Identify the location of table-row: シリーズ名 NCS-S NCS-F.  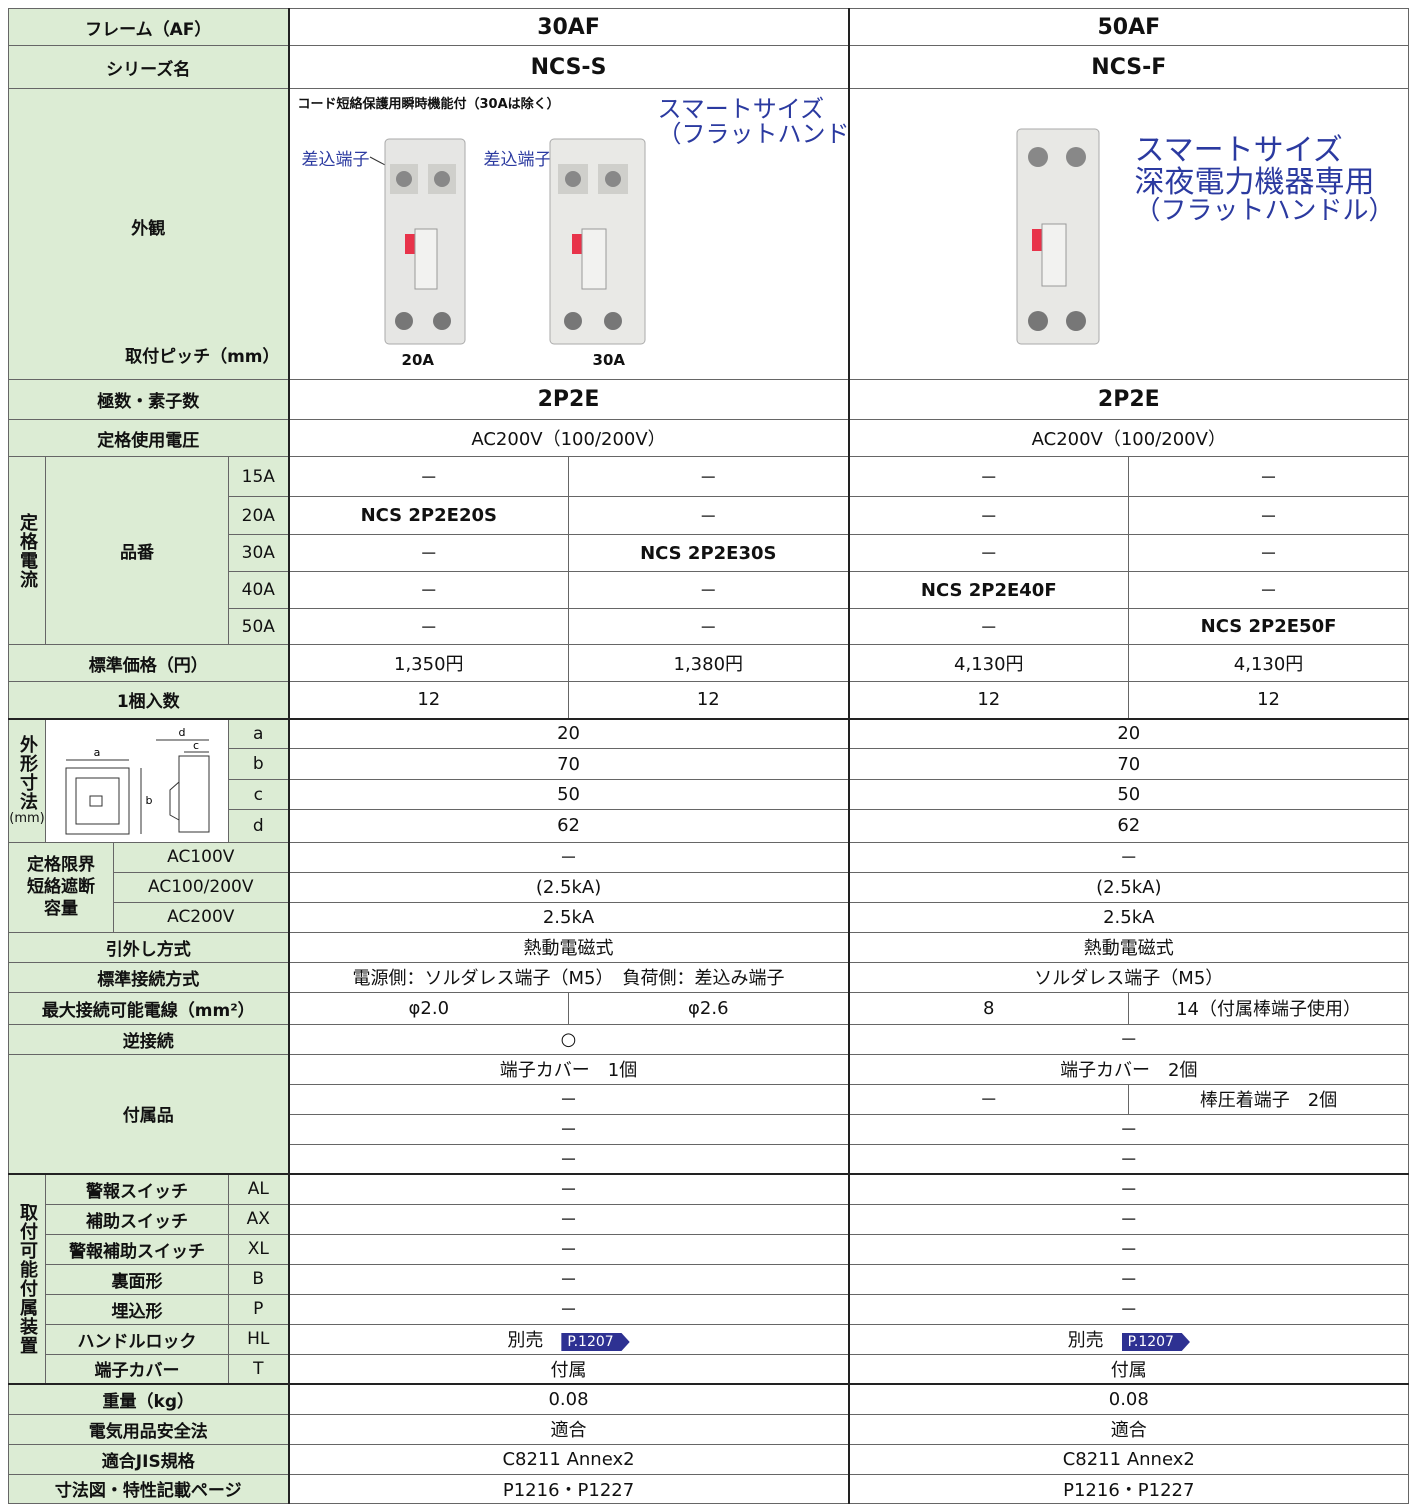
(708, 67).